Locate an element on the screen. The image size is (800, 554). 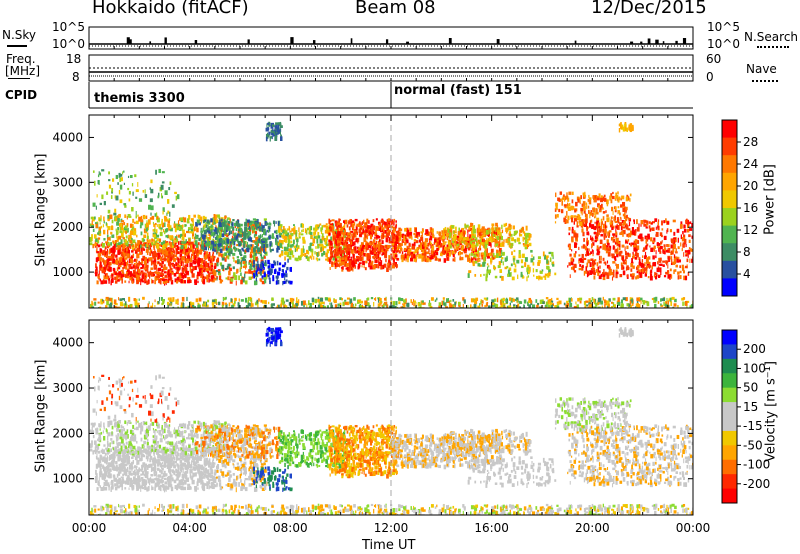
noise-spike is located at coordinates (150, 42).